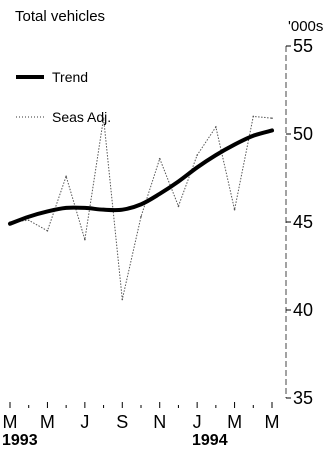  I want to click on y-tick-label: 40, so click(303, 310).